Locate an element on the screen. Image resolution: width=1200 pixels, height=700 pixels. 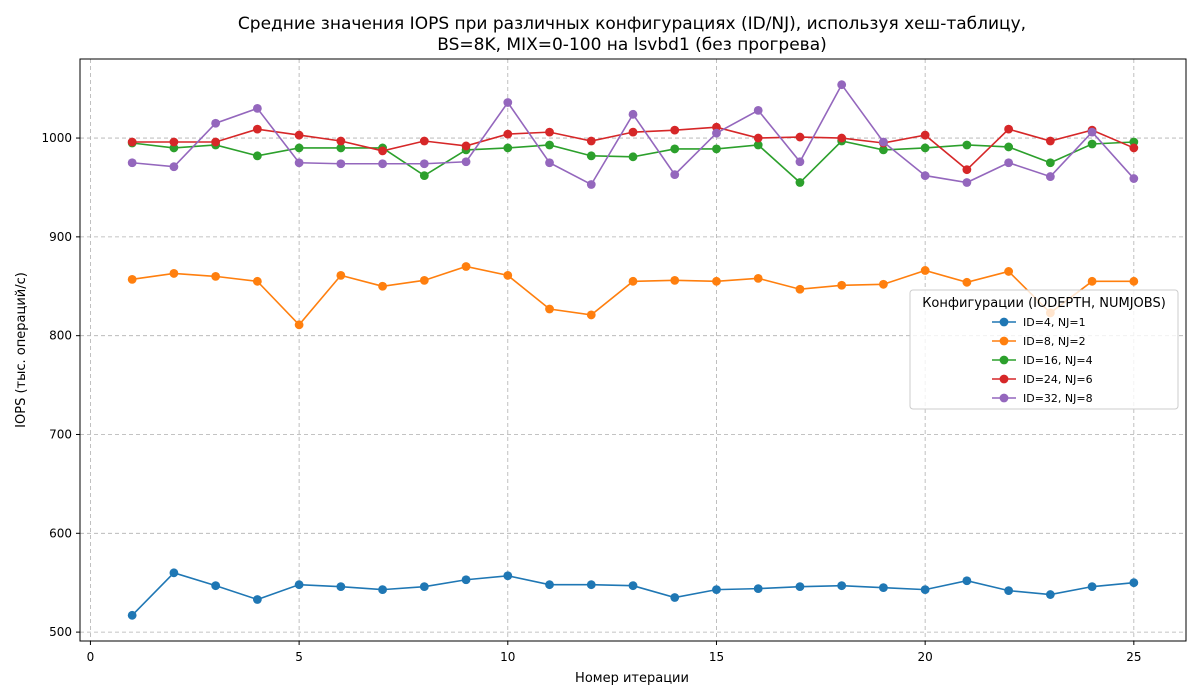
x-tick-label: 25 is located at coordinates (1133, 657).